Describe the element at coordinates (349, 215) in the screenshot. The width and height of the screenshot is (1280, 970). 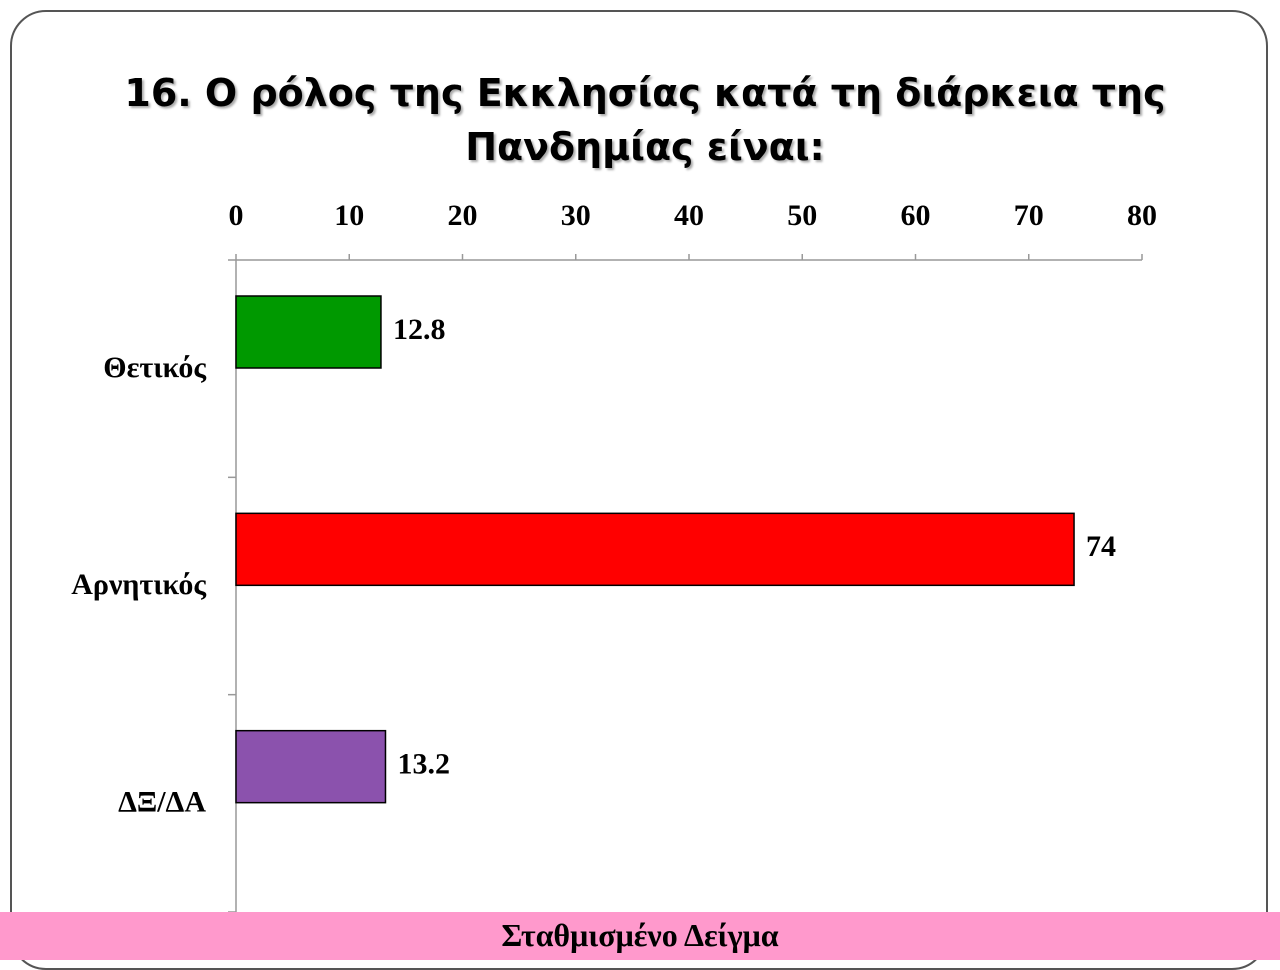
I see `x-tick-label: 10` at that location.